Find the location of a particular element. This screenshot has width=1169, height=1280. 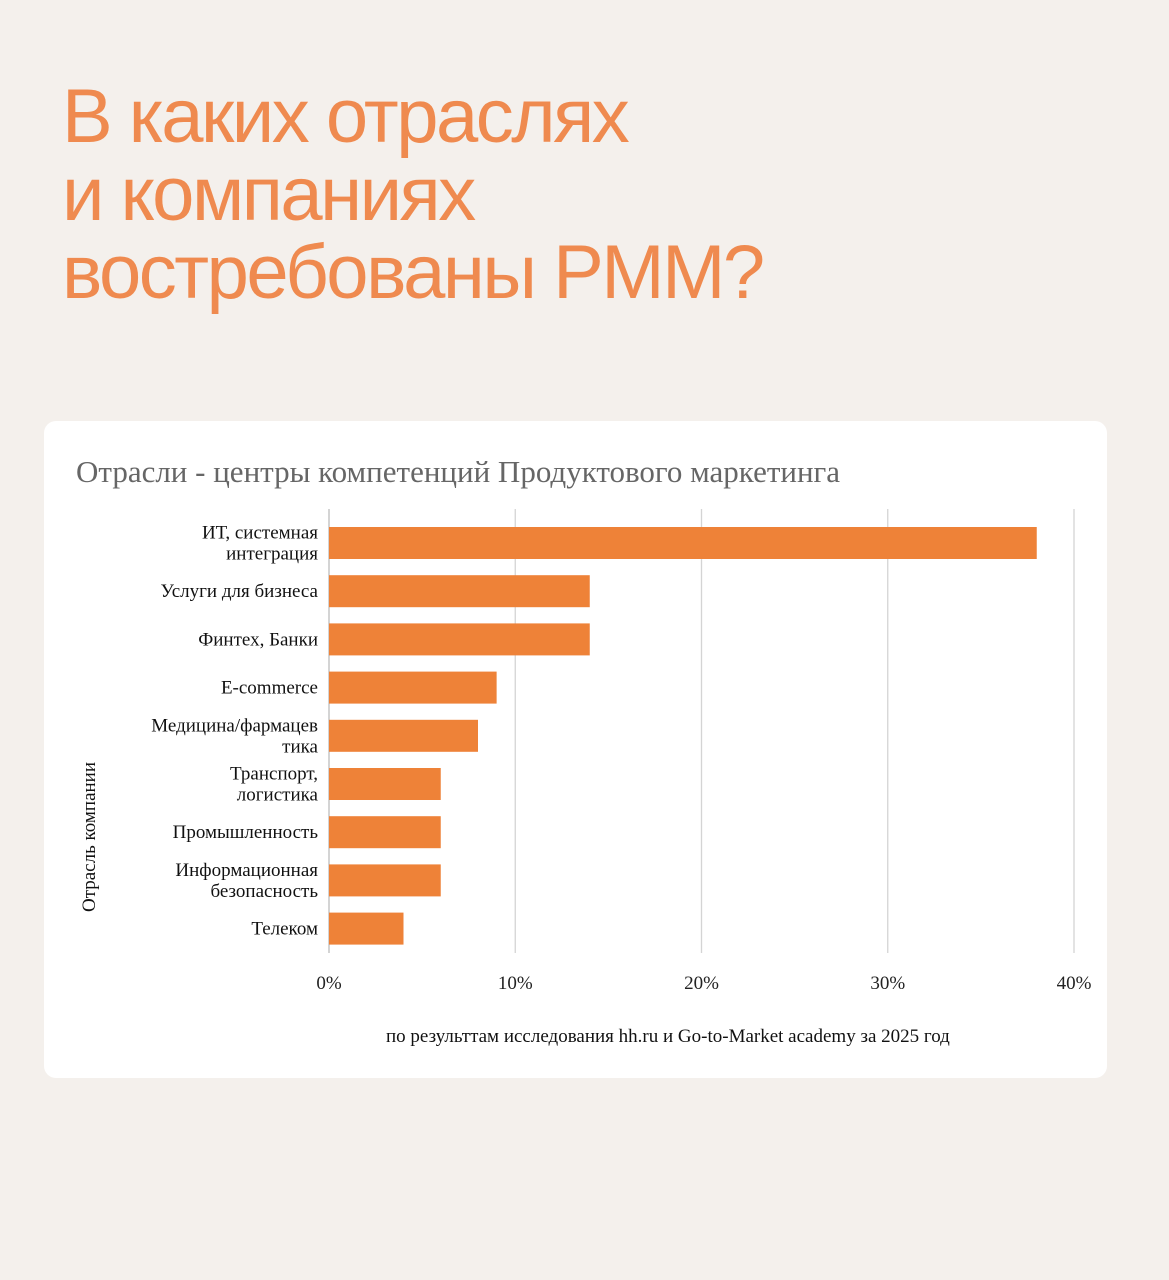

category-label-line: Финтех, Банки is located at coordinates (258, 639).